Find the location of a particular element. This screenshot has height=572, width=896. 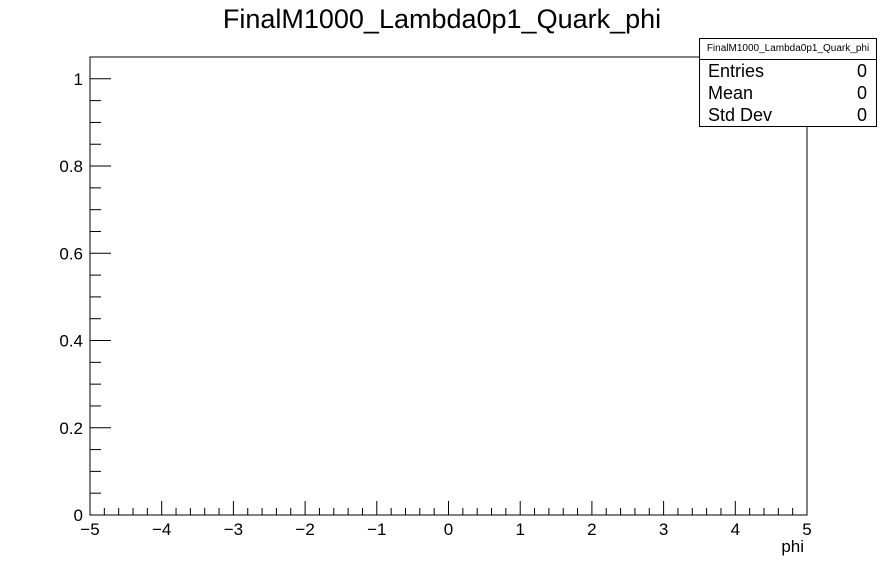

x-tick-label: 3 is located at coordinates (663, 529).